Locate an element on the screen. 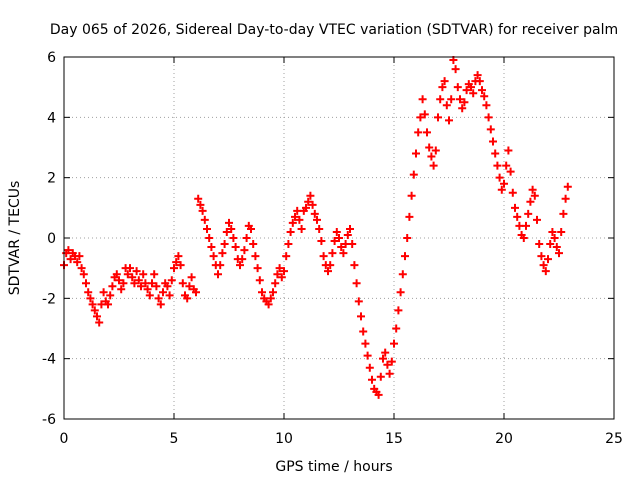  y-axis-label: SDTVAR / TECUs is located at coordinates (15, 238).